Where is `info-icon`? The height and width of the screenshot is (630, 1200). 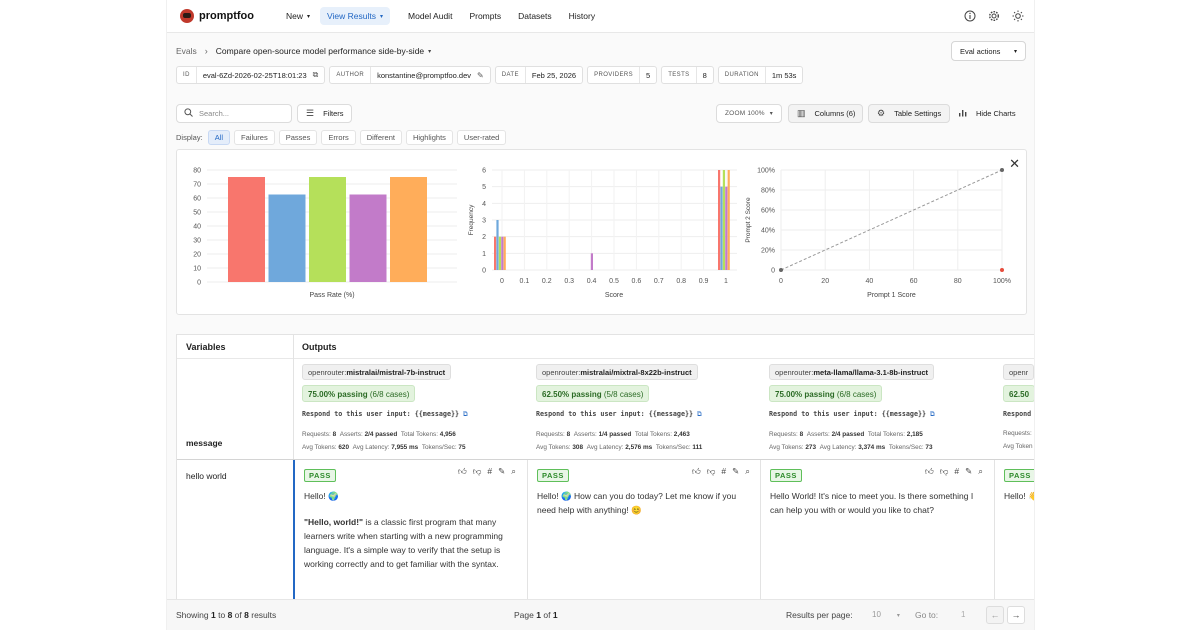
info-icon is located at coordinates (969, 15).